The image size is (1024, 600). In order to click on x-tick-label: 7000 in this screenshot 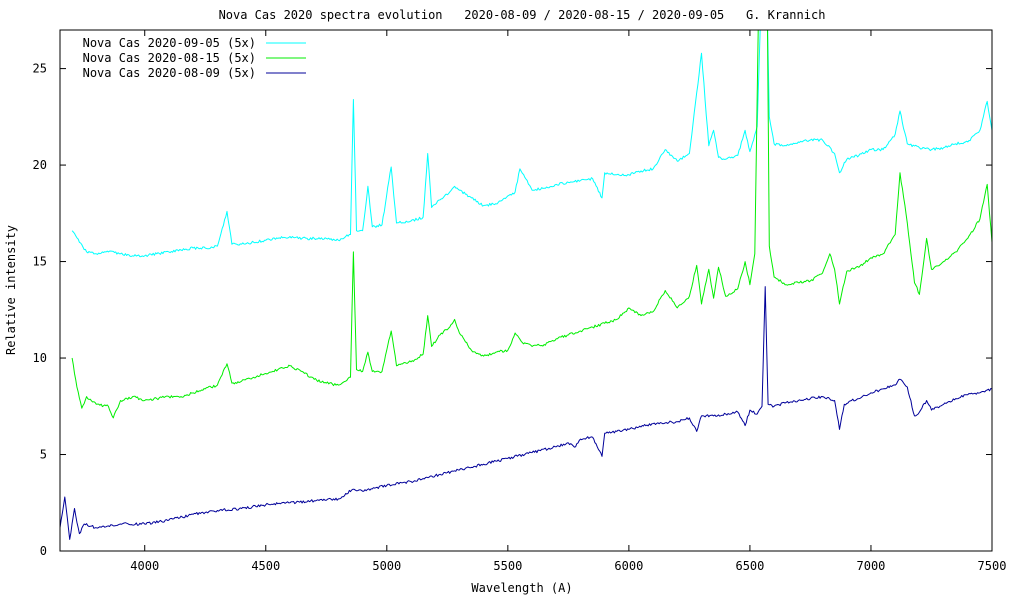, I will do `click(871, 566)`.